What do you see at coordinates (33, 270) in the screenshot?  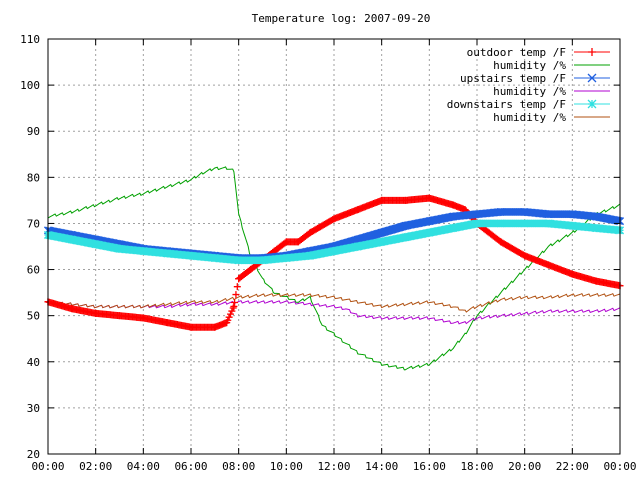 I see `y-tick-label: 60` at bounding box center [33, 270].